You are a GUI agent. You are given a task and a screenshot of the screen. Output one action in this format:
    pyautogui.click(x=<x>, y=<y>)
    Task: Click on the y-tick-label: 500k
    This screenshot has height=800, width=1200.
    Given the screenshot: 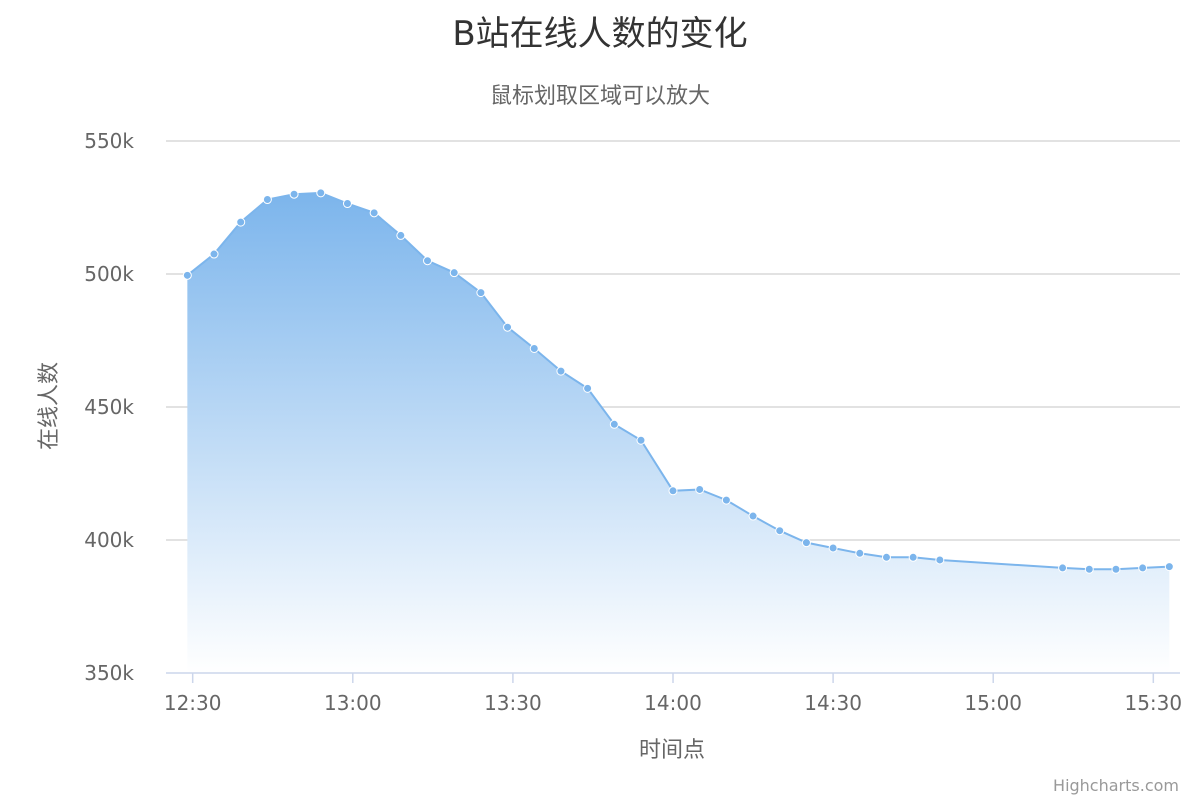 What is the action you would take?
    pyautogui.click(x=109, y=274)
    